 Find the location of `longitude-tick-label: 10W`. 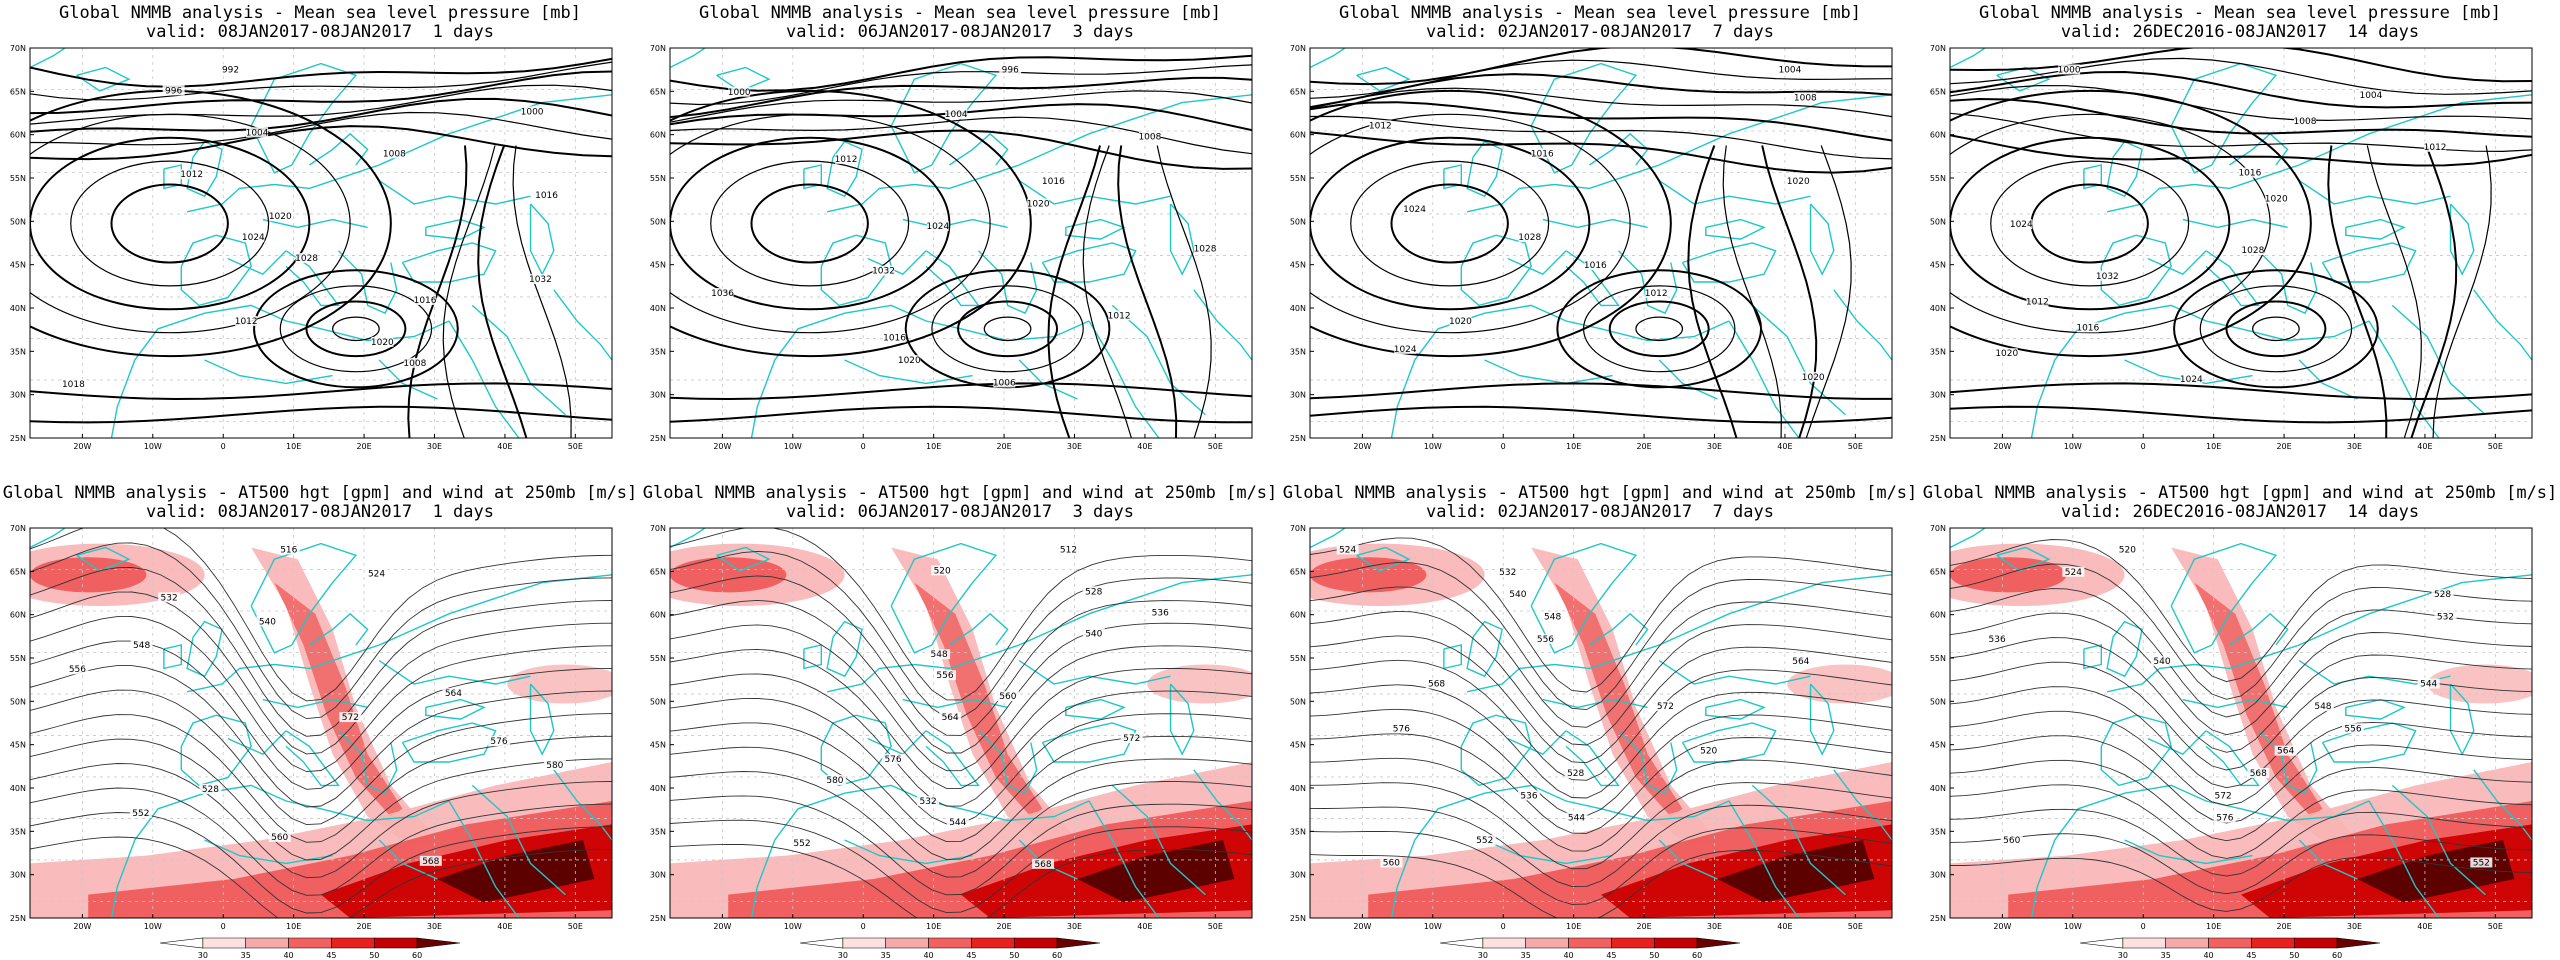

longitude-tick-label: 10W is located at coordinates (793, 926).